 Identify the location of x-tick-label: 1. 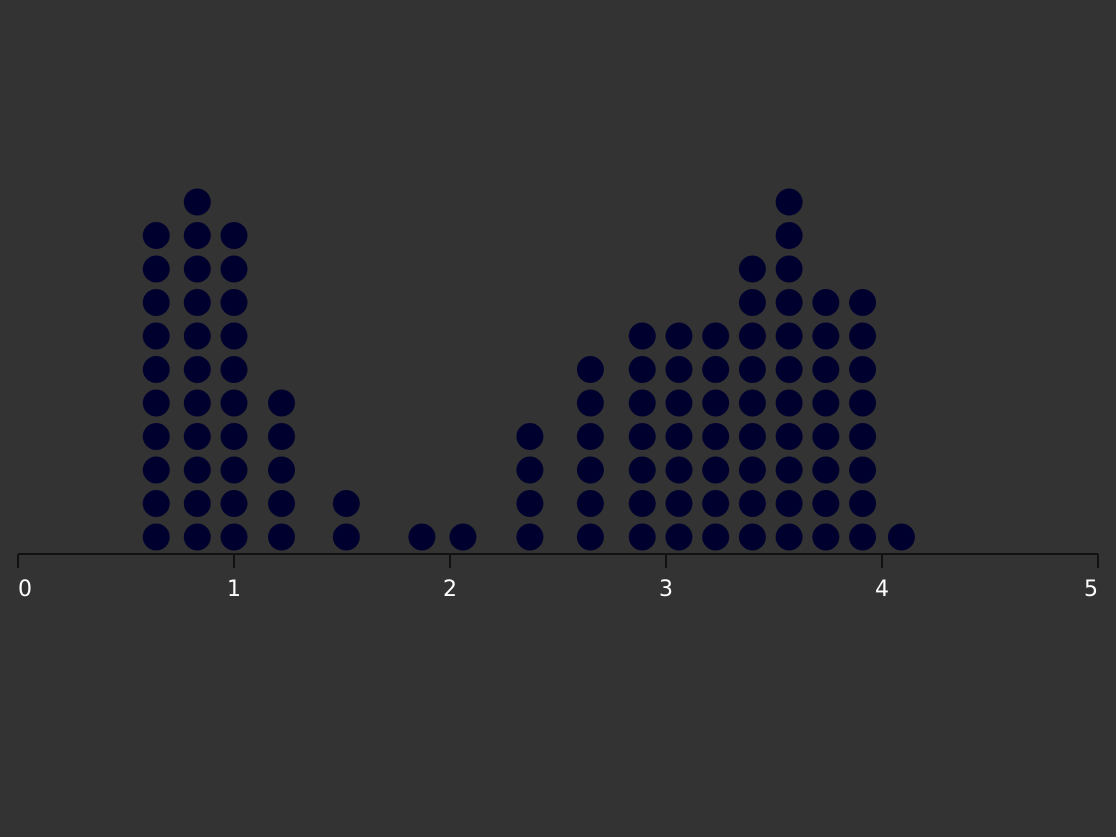
(234, 589).